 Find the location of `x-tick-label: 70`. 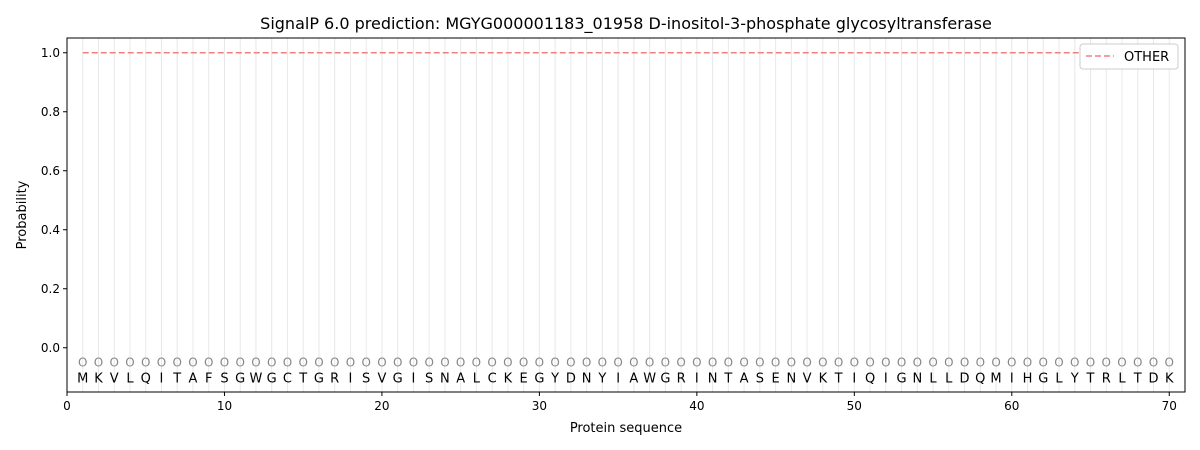

x-tick-label: 70 is located at coordinates (1169, 406).